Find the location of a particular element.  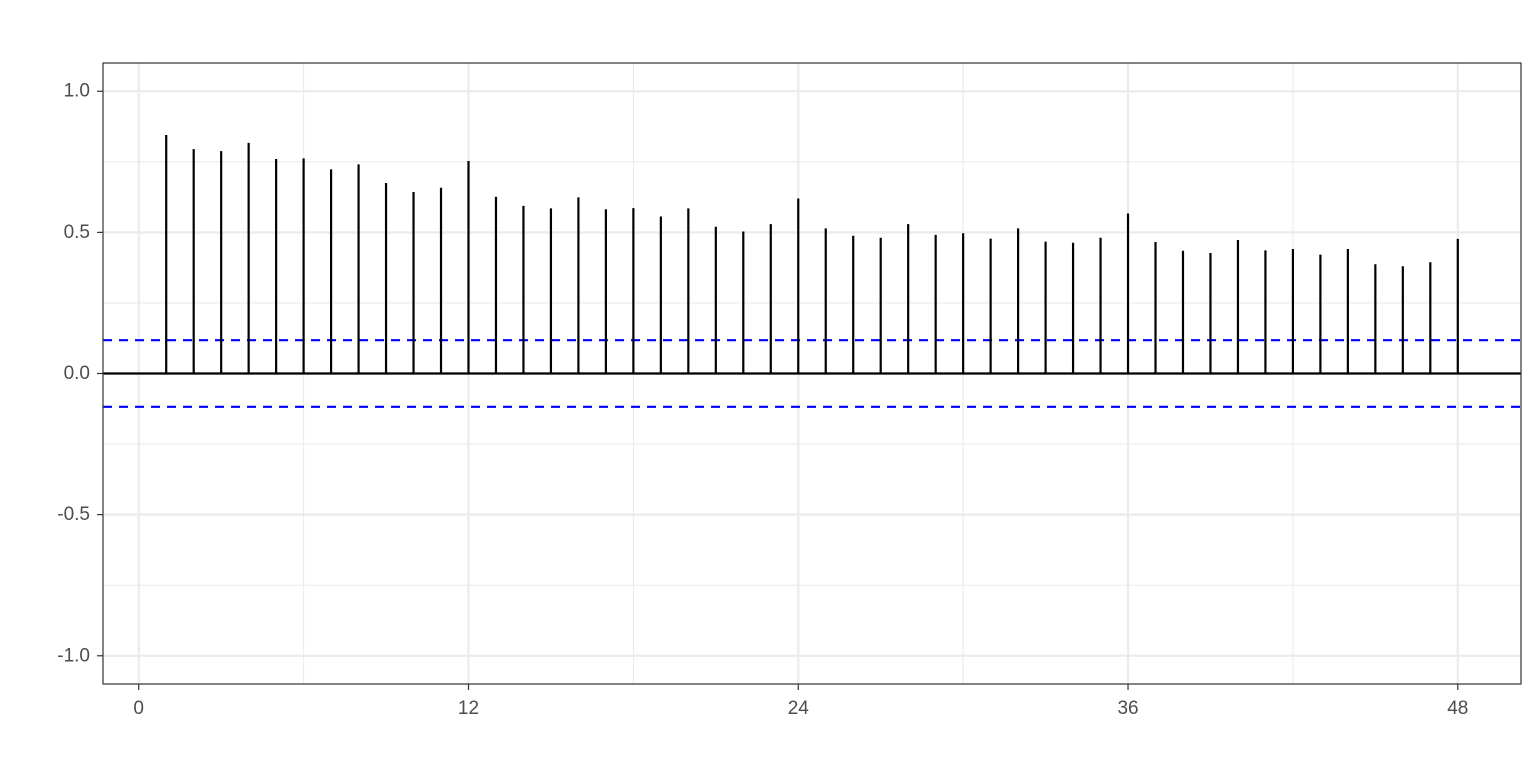

confidence-bounds is located at coordinates (812, 373).